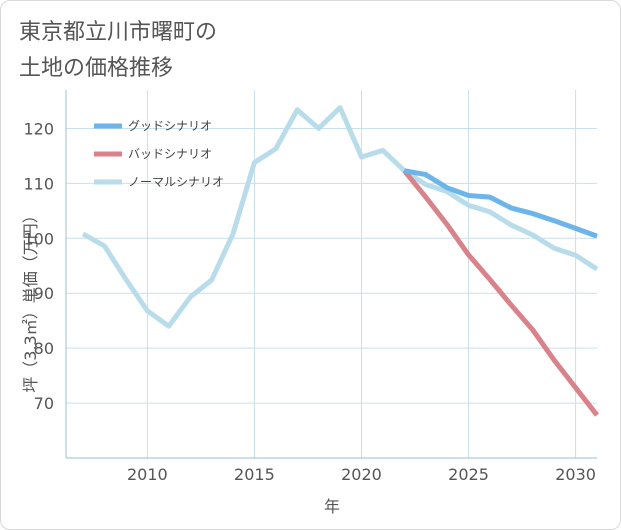  Describe the element at coordinates (361, 474) in the screenshot. I see `x-tick-label: 2020` at that location.